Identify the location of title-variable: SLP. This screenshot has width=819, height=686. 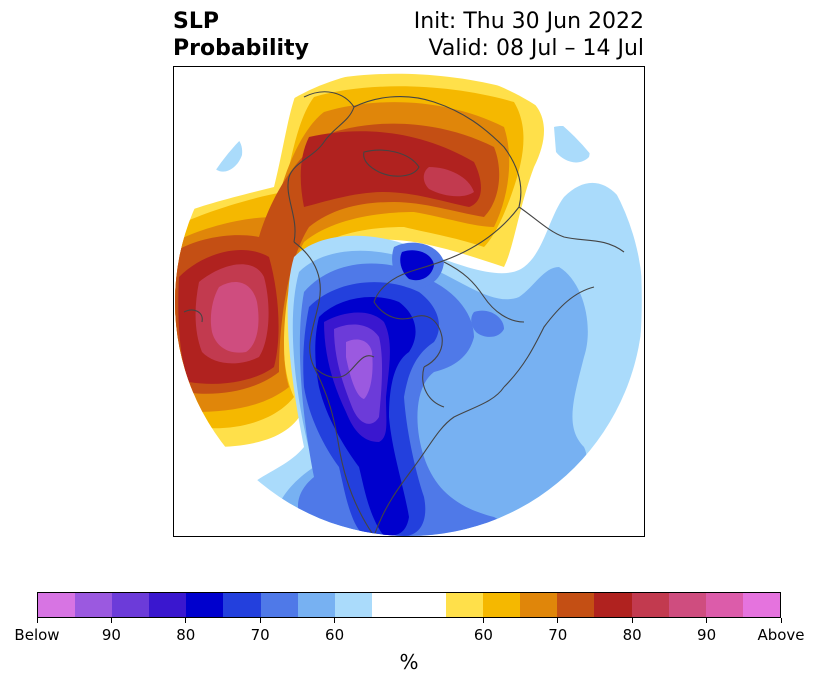
(196, 21).